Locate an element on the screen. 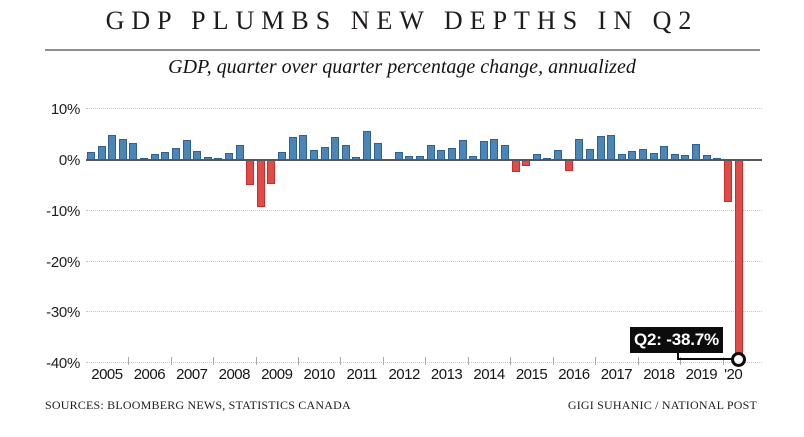 The width and height of the screenshot is (804, 437). bar-2008-q2 is located at coordinates (228, 156).